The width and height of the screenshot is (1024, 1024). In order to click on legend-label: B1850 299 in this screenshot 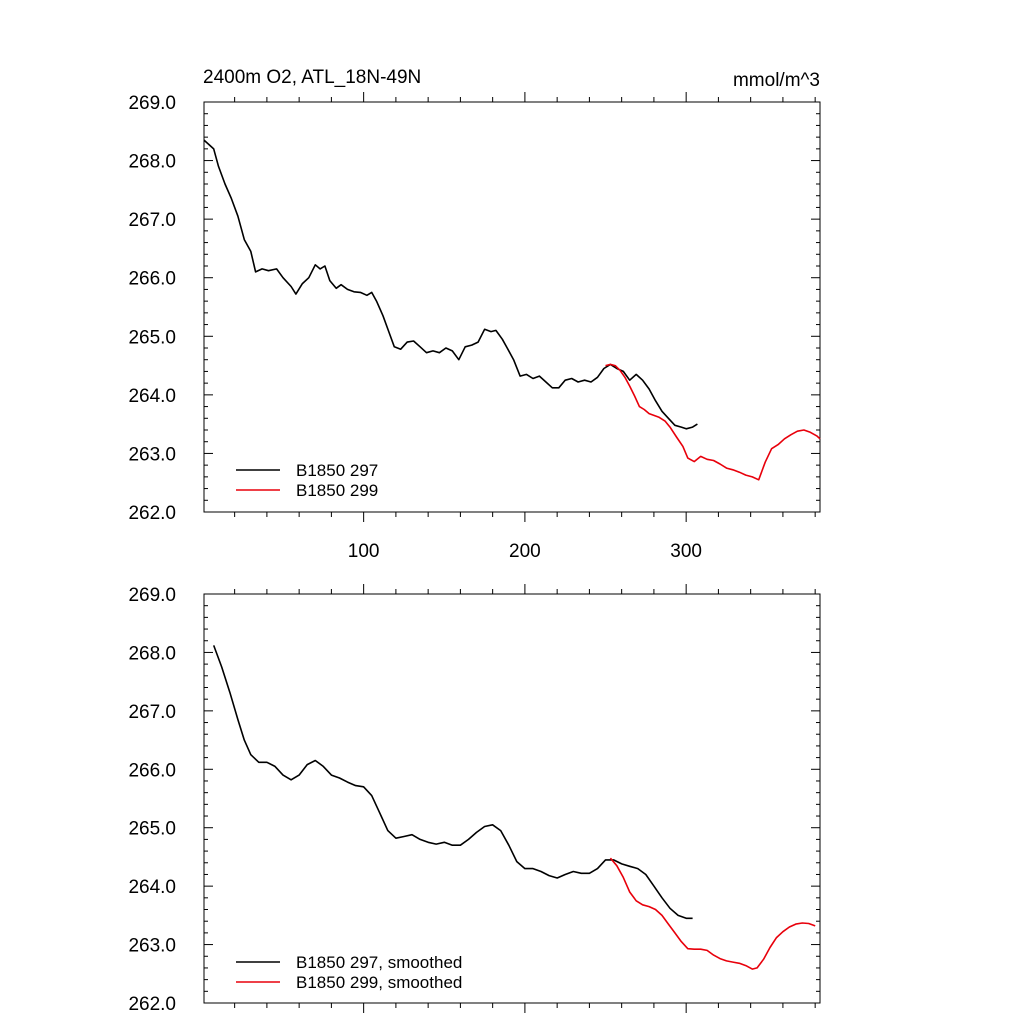, I will do `click(337, 490)`.